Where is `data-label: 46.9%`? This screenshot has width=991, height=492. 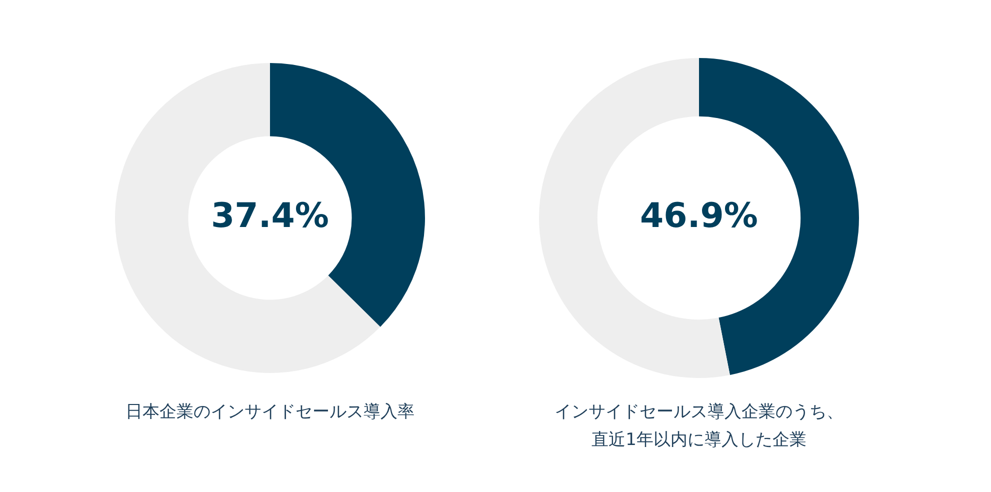 data-label: 46.9% is located at coordinates (699, 216).